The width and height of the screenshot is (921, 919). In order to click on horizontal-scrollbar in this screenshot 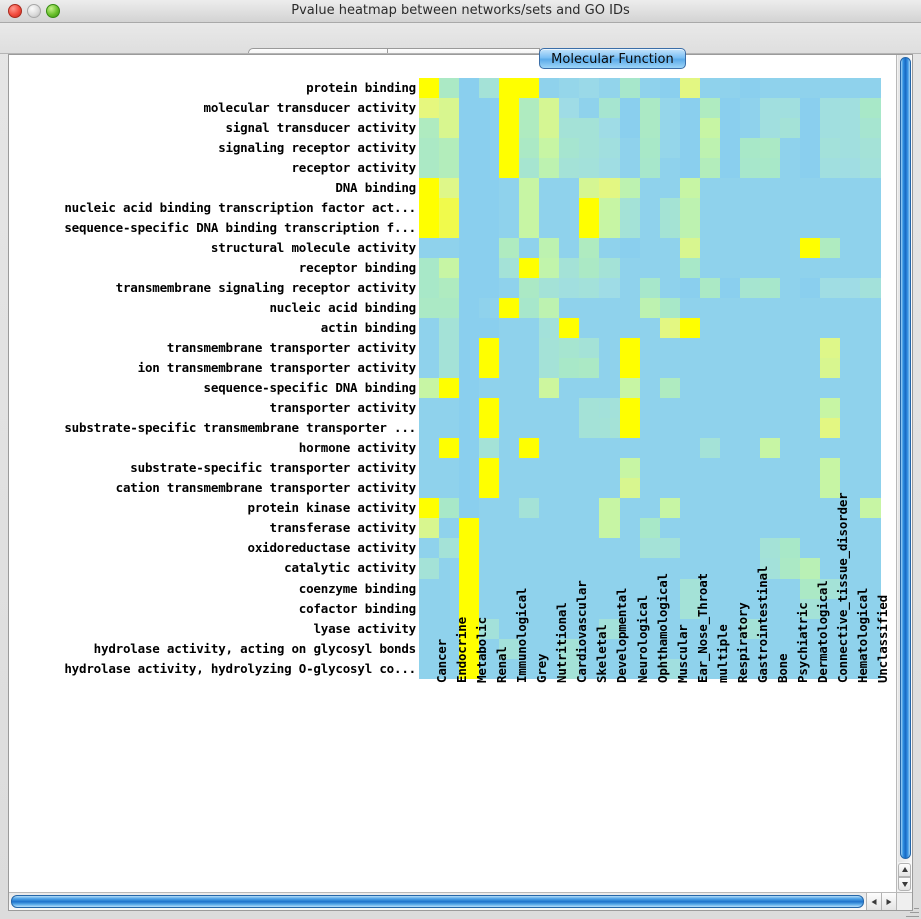, I will do `click(460, 901)`.